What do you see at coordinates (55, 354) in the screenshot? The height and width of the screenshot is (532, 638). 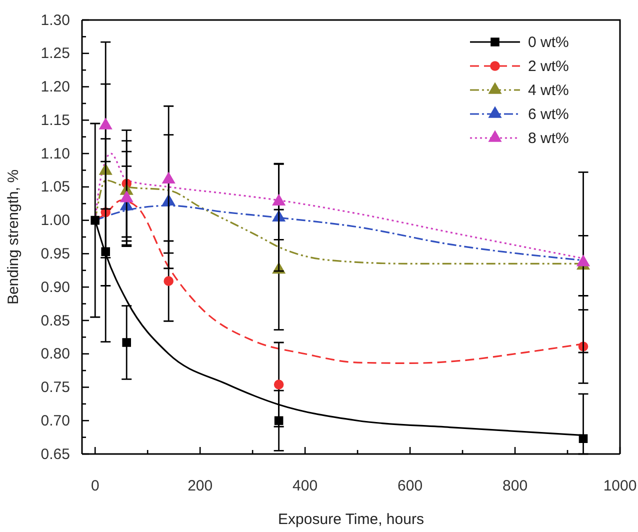 I see `y-tick-label: 0.80` at bounding box center [55, 354].